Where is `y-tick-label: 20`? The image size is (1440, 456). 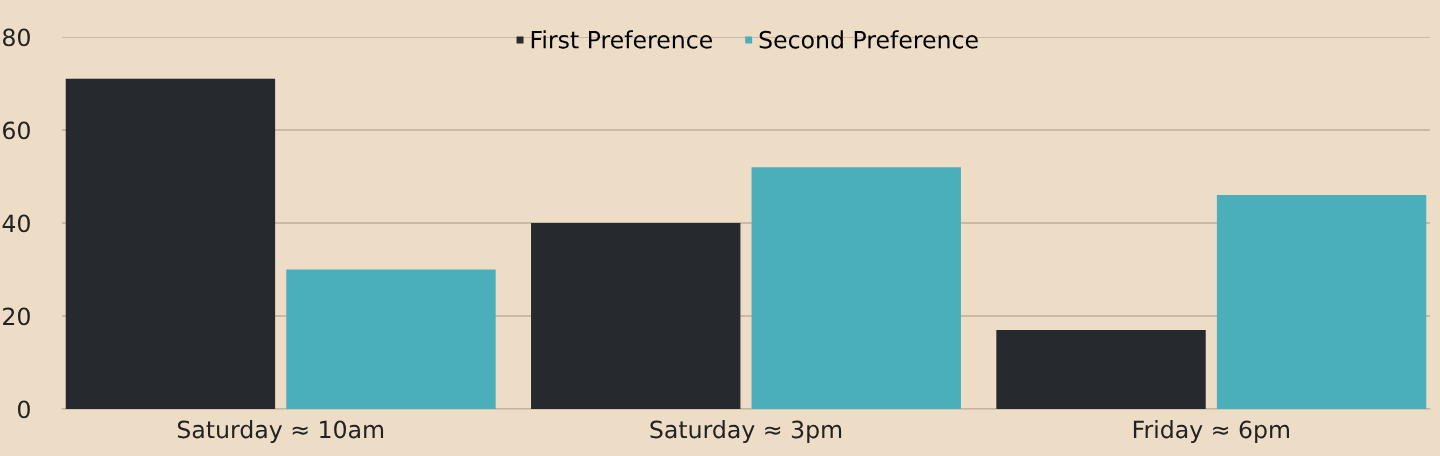 y-tick-label: 20 is located at coordinates (16, 316).